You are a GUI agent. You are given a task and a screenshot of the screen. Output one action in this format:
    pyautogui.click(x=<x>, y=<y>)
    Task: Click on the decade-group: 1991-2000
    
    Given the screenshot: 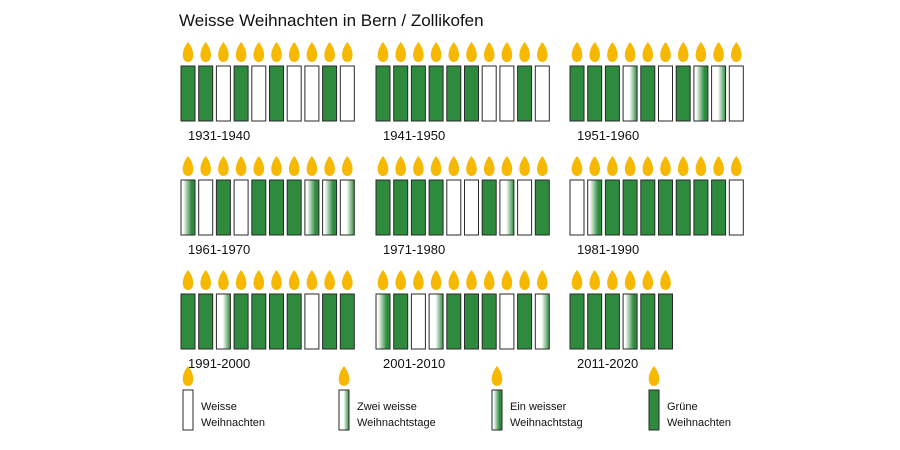 What is the action you would take?
    pyautogui.click(x=267, y=320)
    